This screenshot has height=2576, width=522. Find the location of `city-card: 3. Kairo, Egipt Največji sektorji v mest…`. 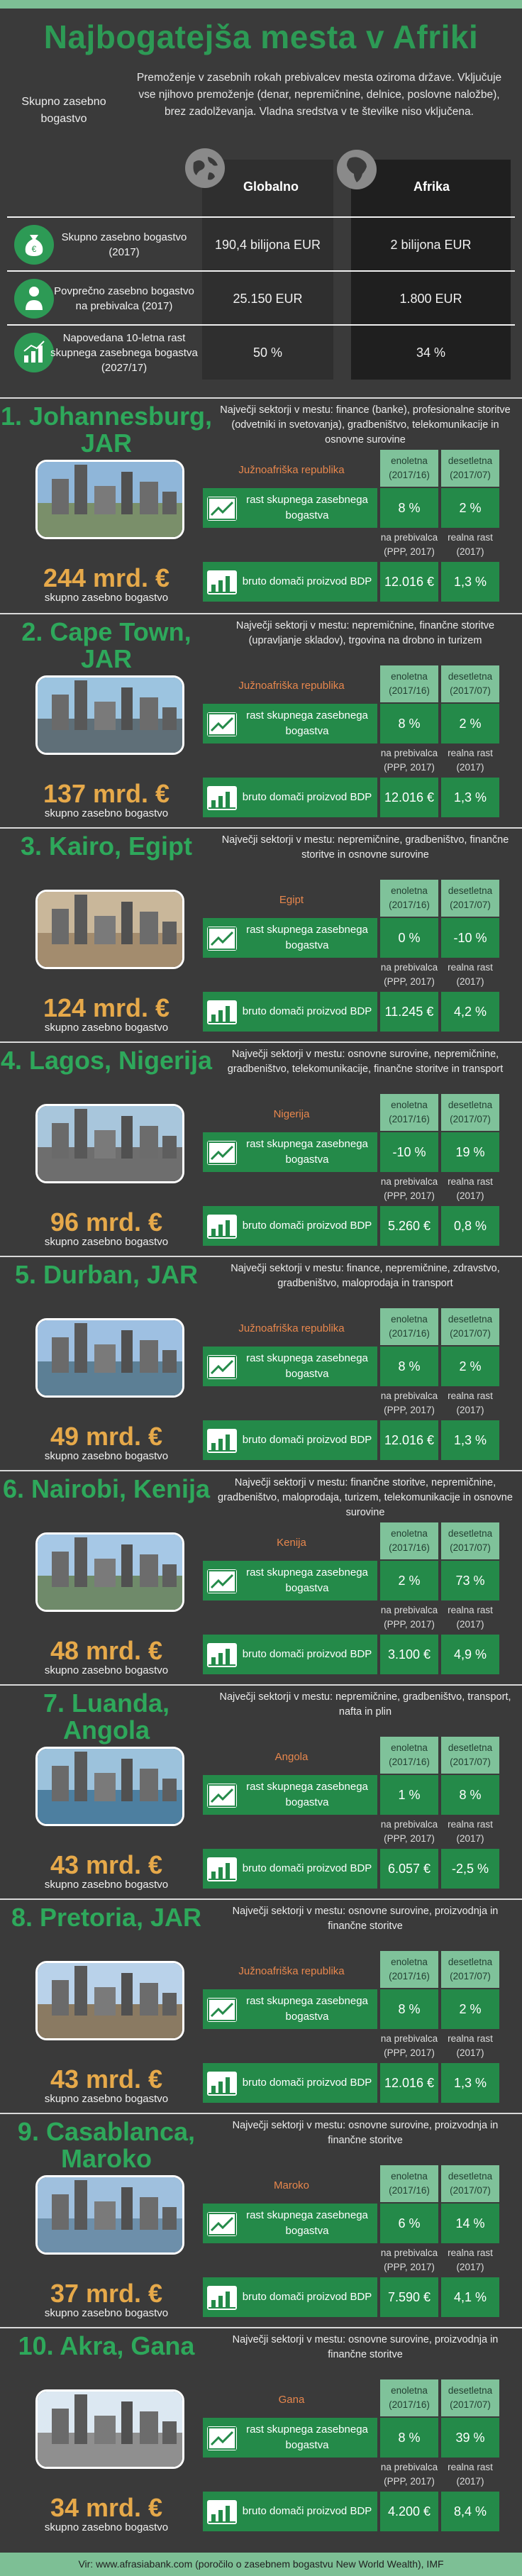

city-card: 3. Kairo, Egipt Največji sektorji v mest… is located at coordinates (261, 934).